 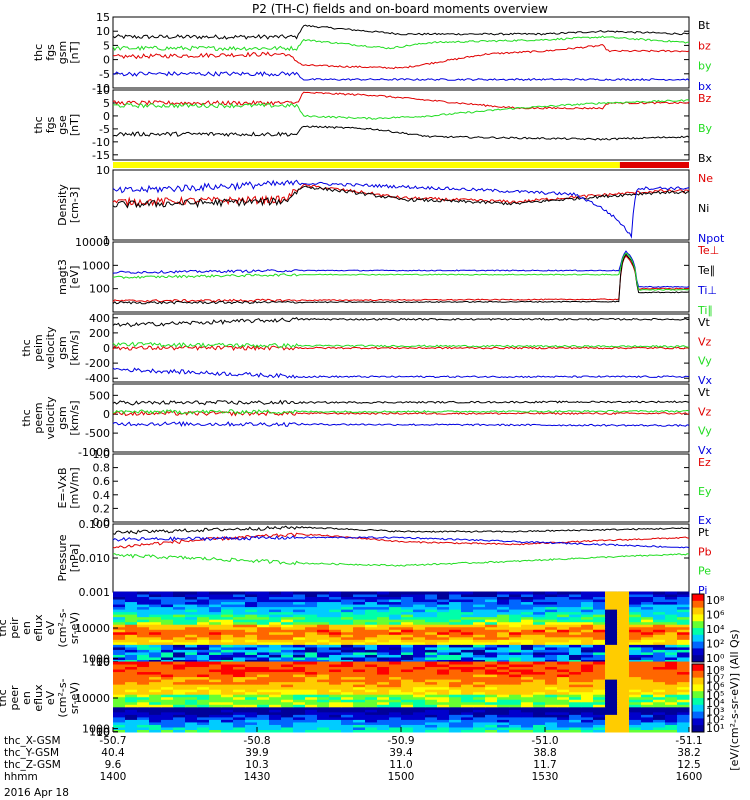 I want to click on colorbar-segment, so click(x=698, y=708).